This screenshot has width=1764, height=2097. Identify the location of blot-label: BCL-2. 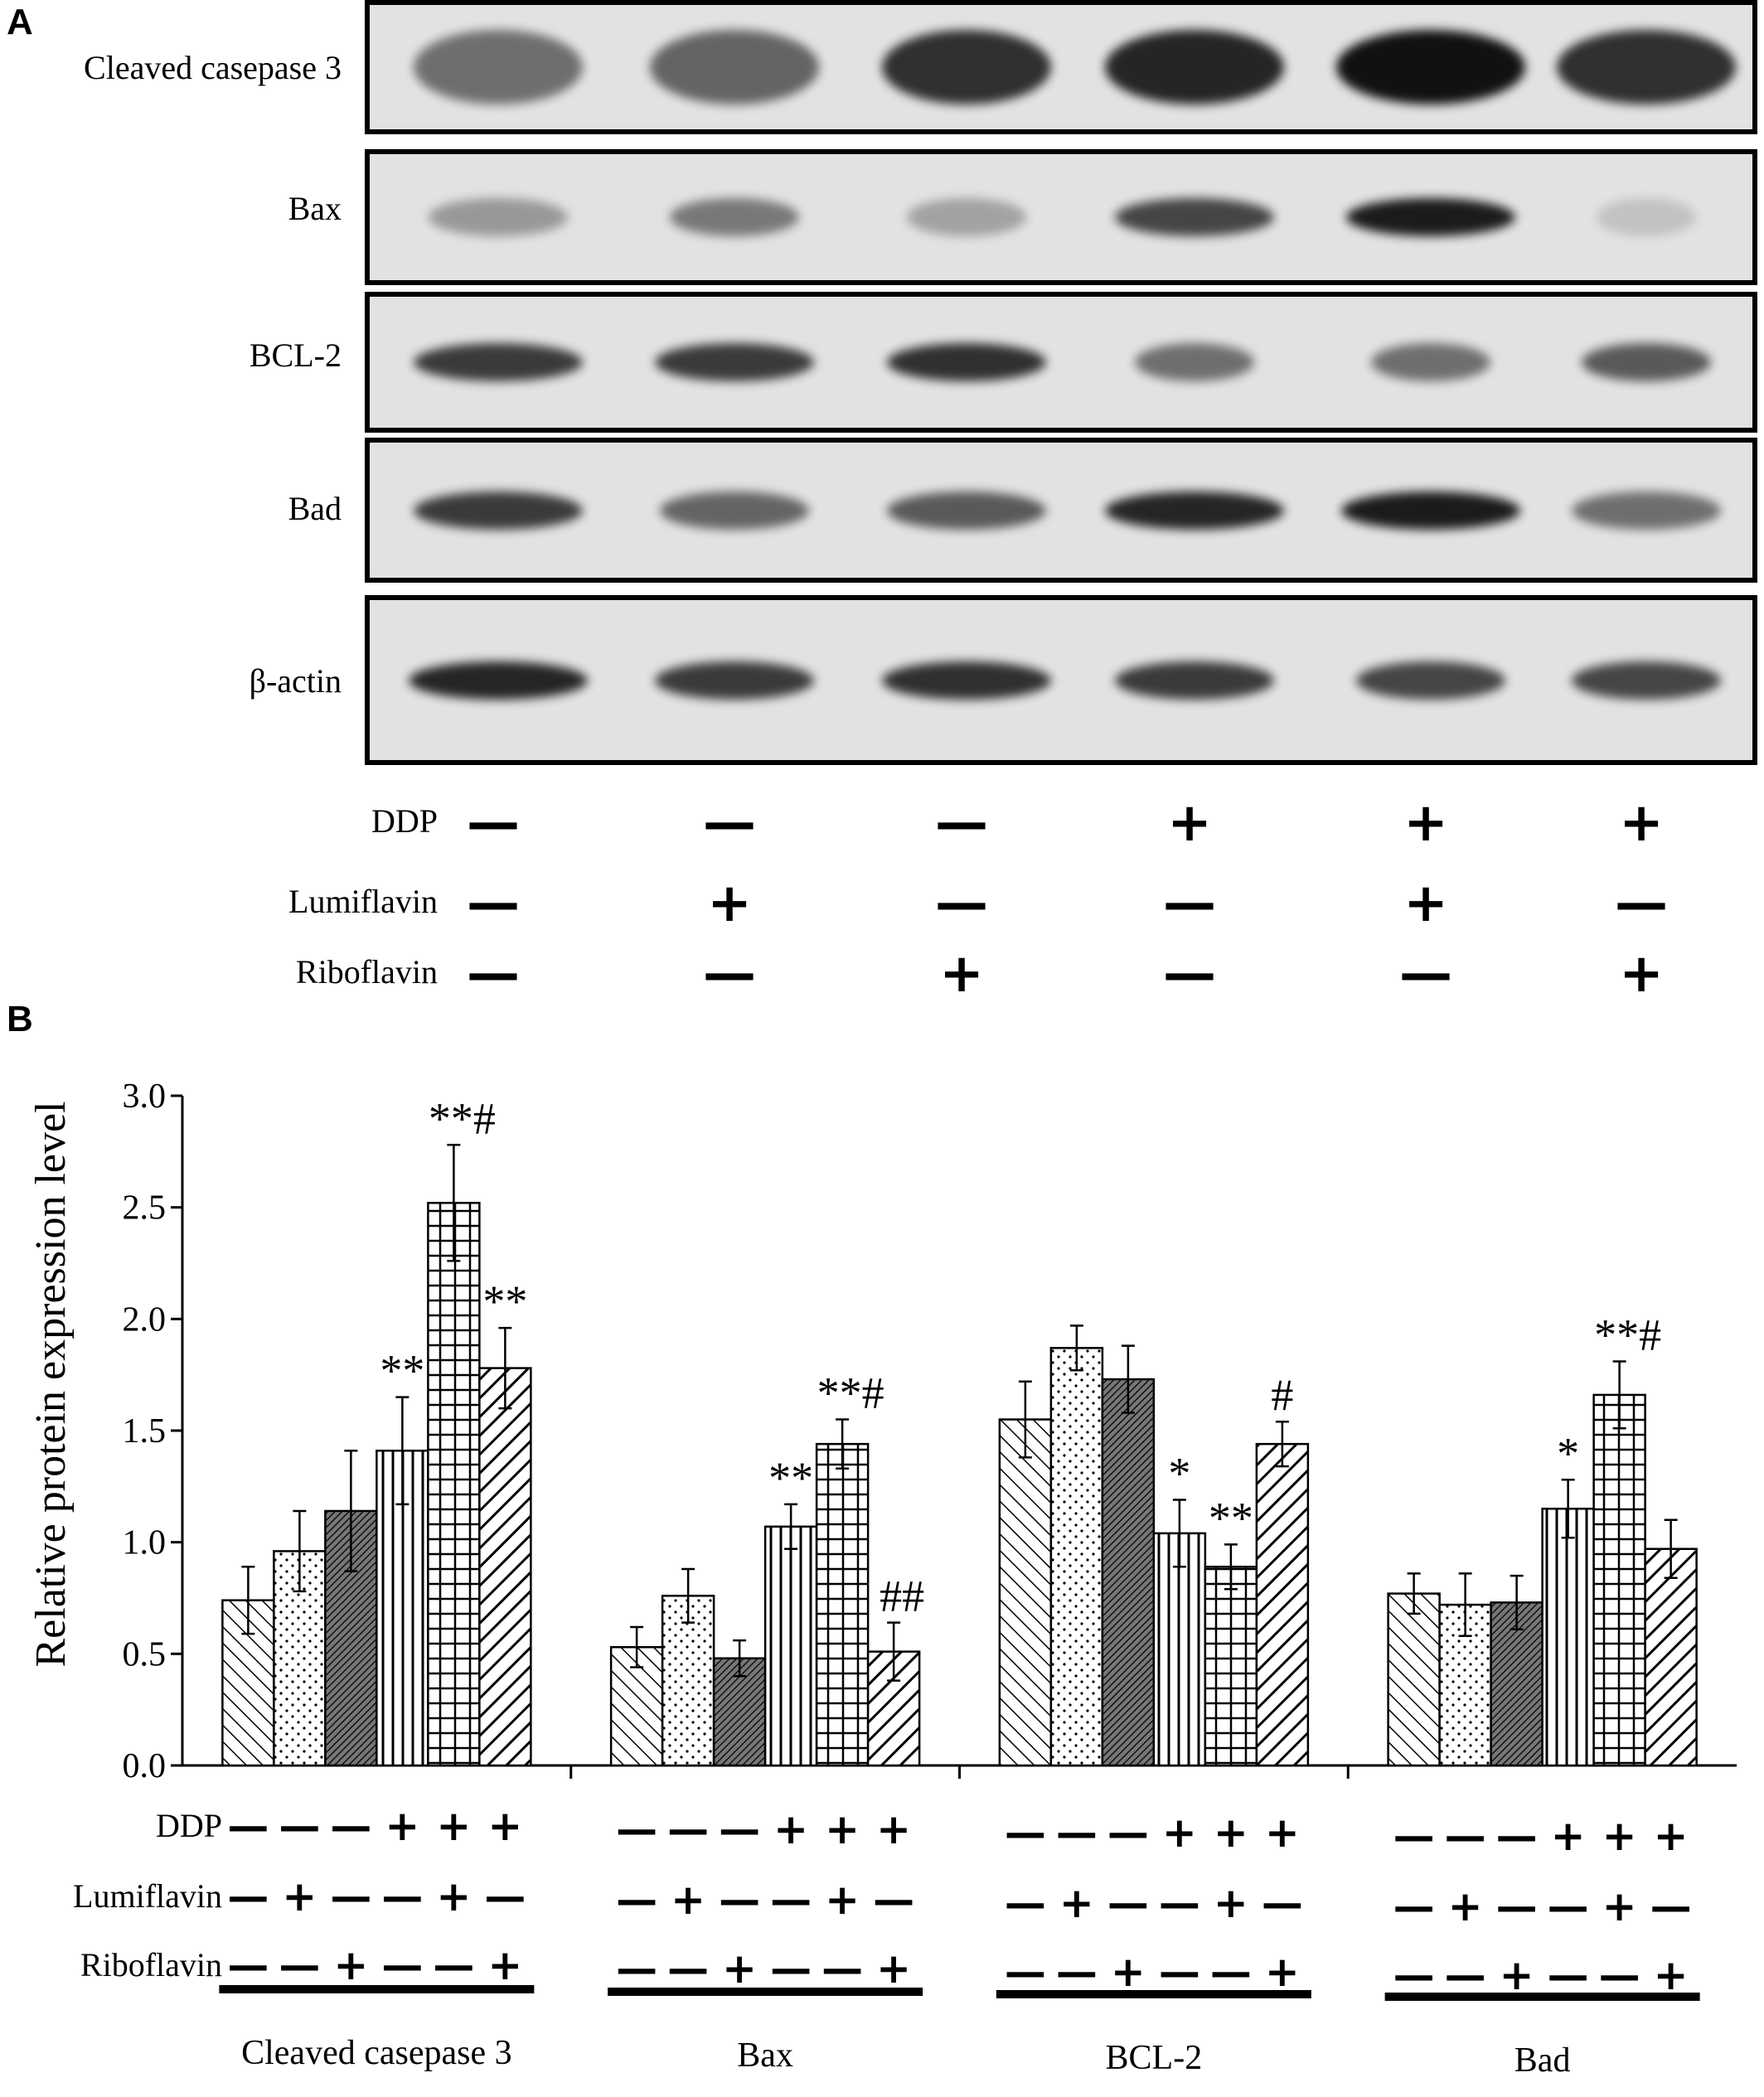
(295, 355).